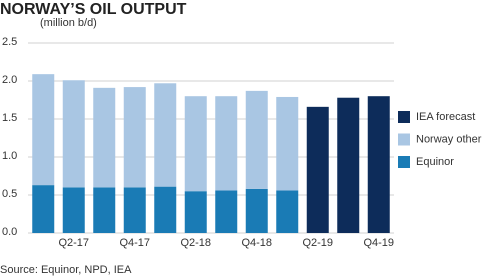  Describe the element at coordinates (195, 243) in the screenshot. I see `x-tick-label: Q2-18` at that location.